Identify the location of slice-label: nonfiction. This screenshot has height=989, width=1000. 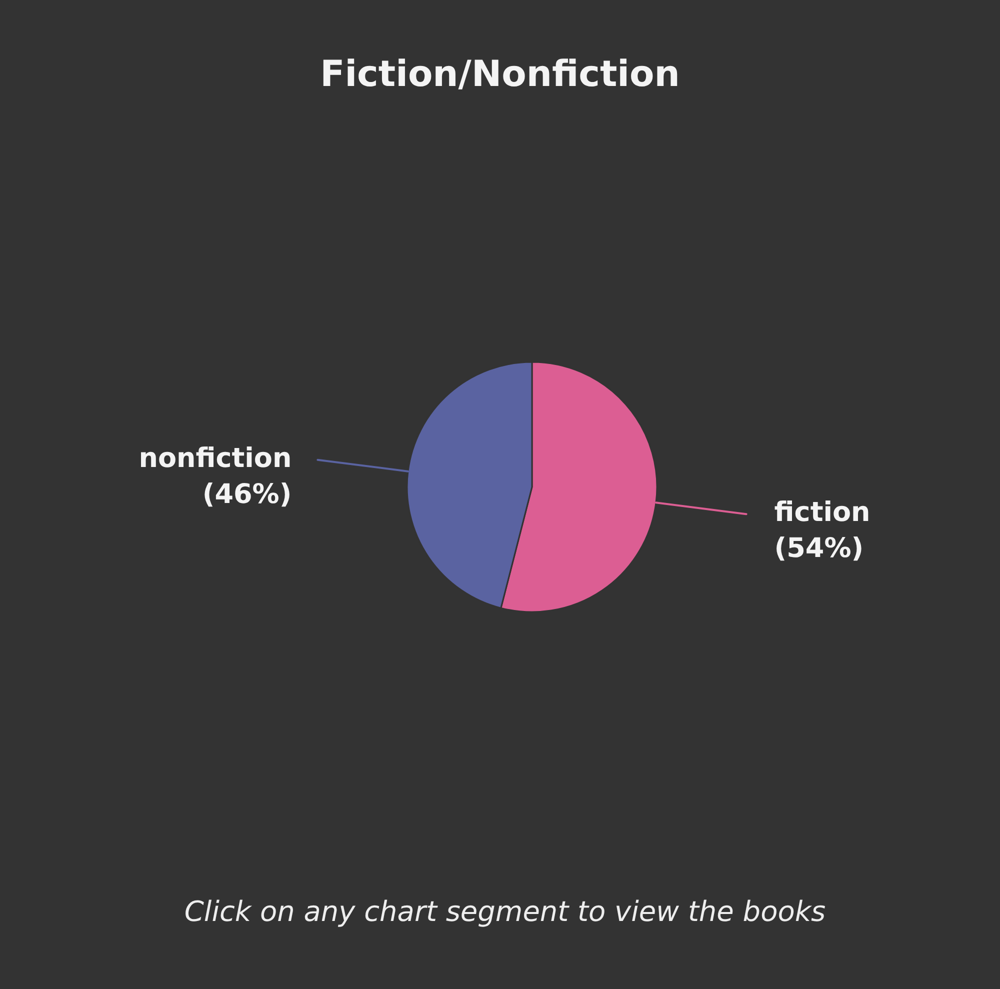
(215, 458).